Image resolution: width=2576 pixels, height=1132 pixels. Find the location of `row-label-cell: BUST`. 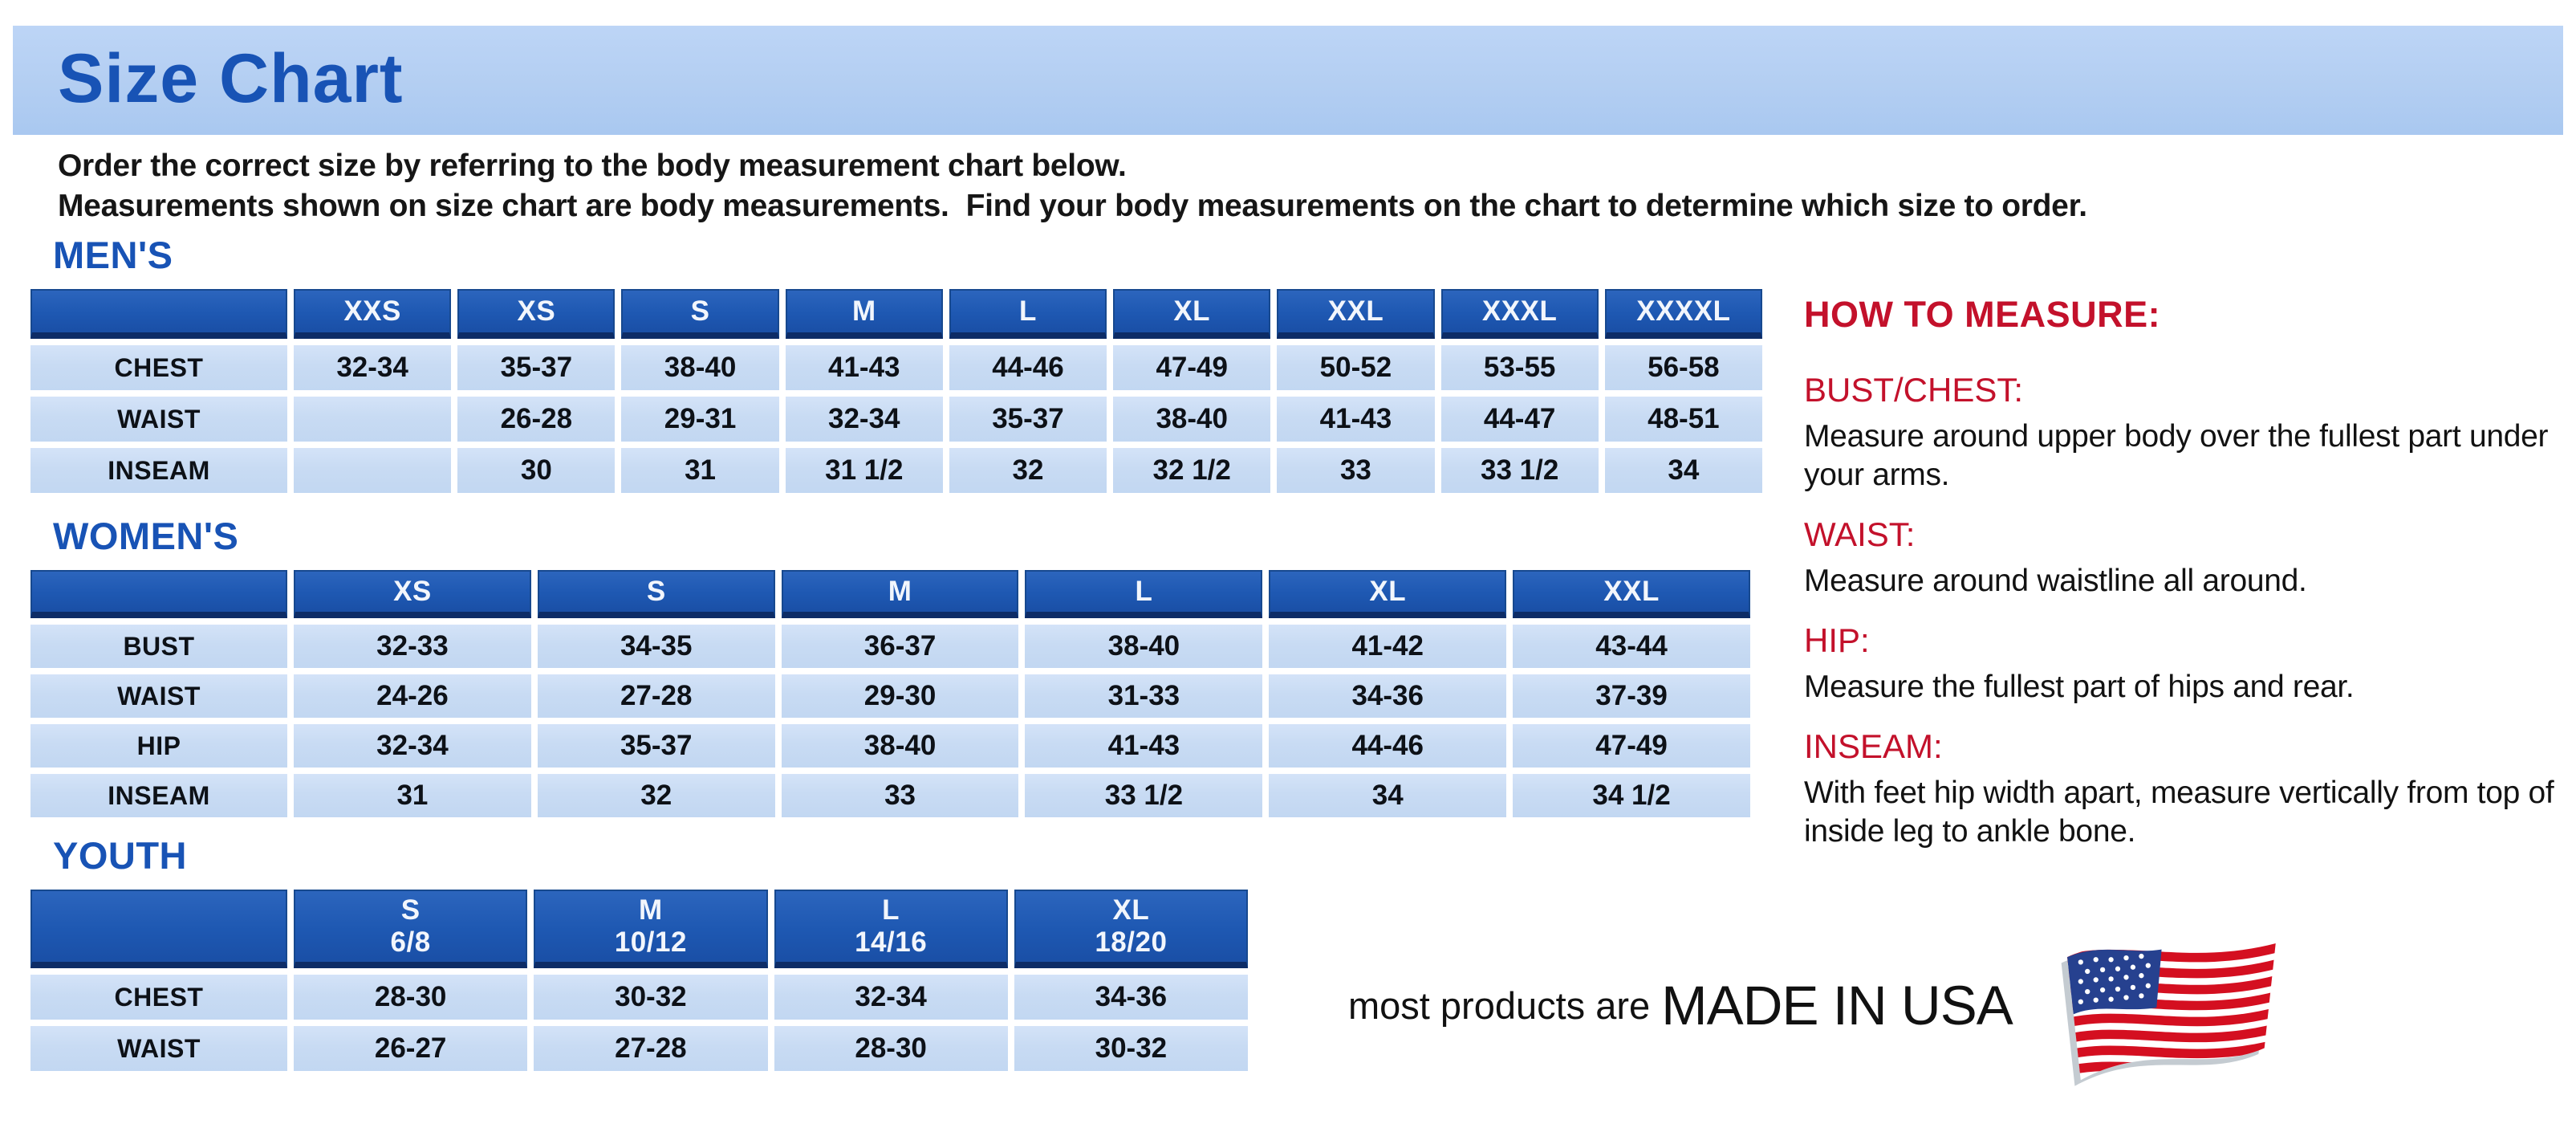

row-label-cell: BUST is located at coordinates (158, 646).